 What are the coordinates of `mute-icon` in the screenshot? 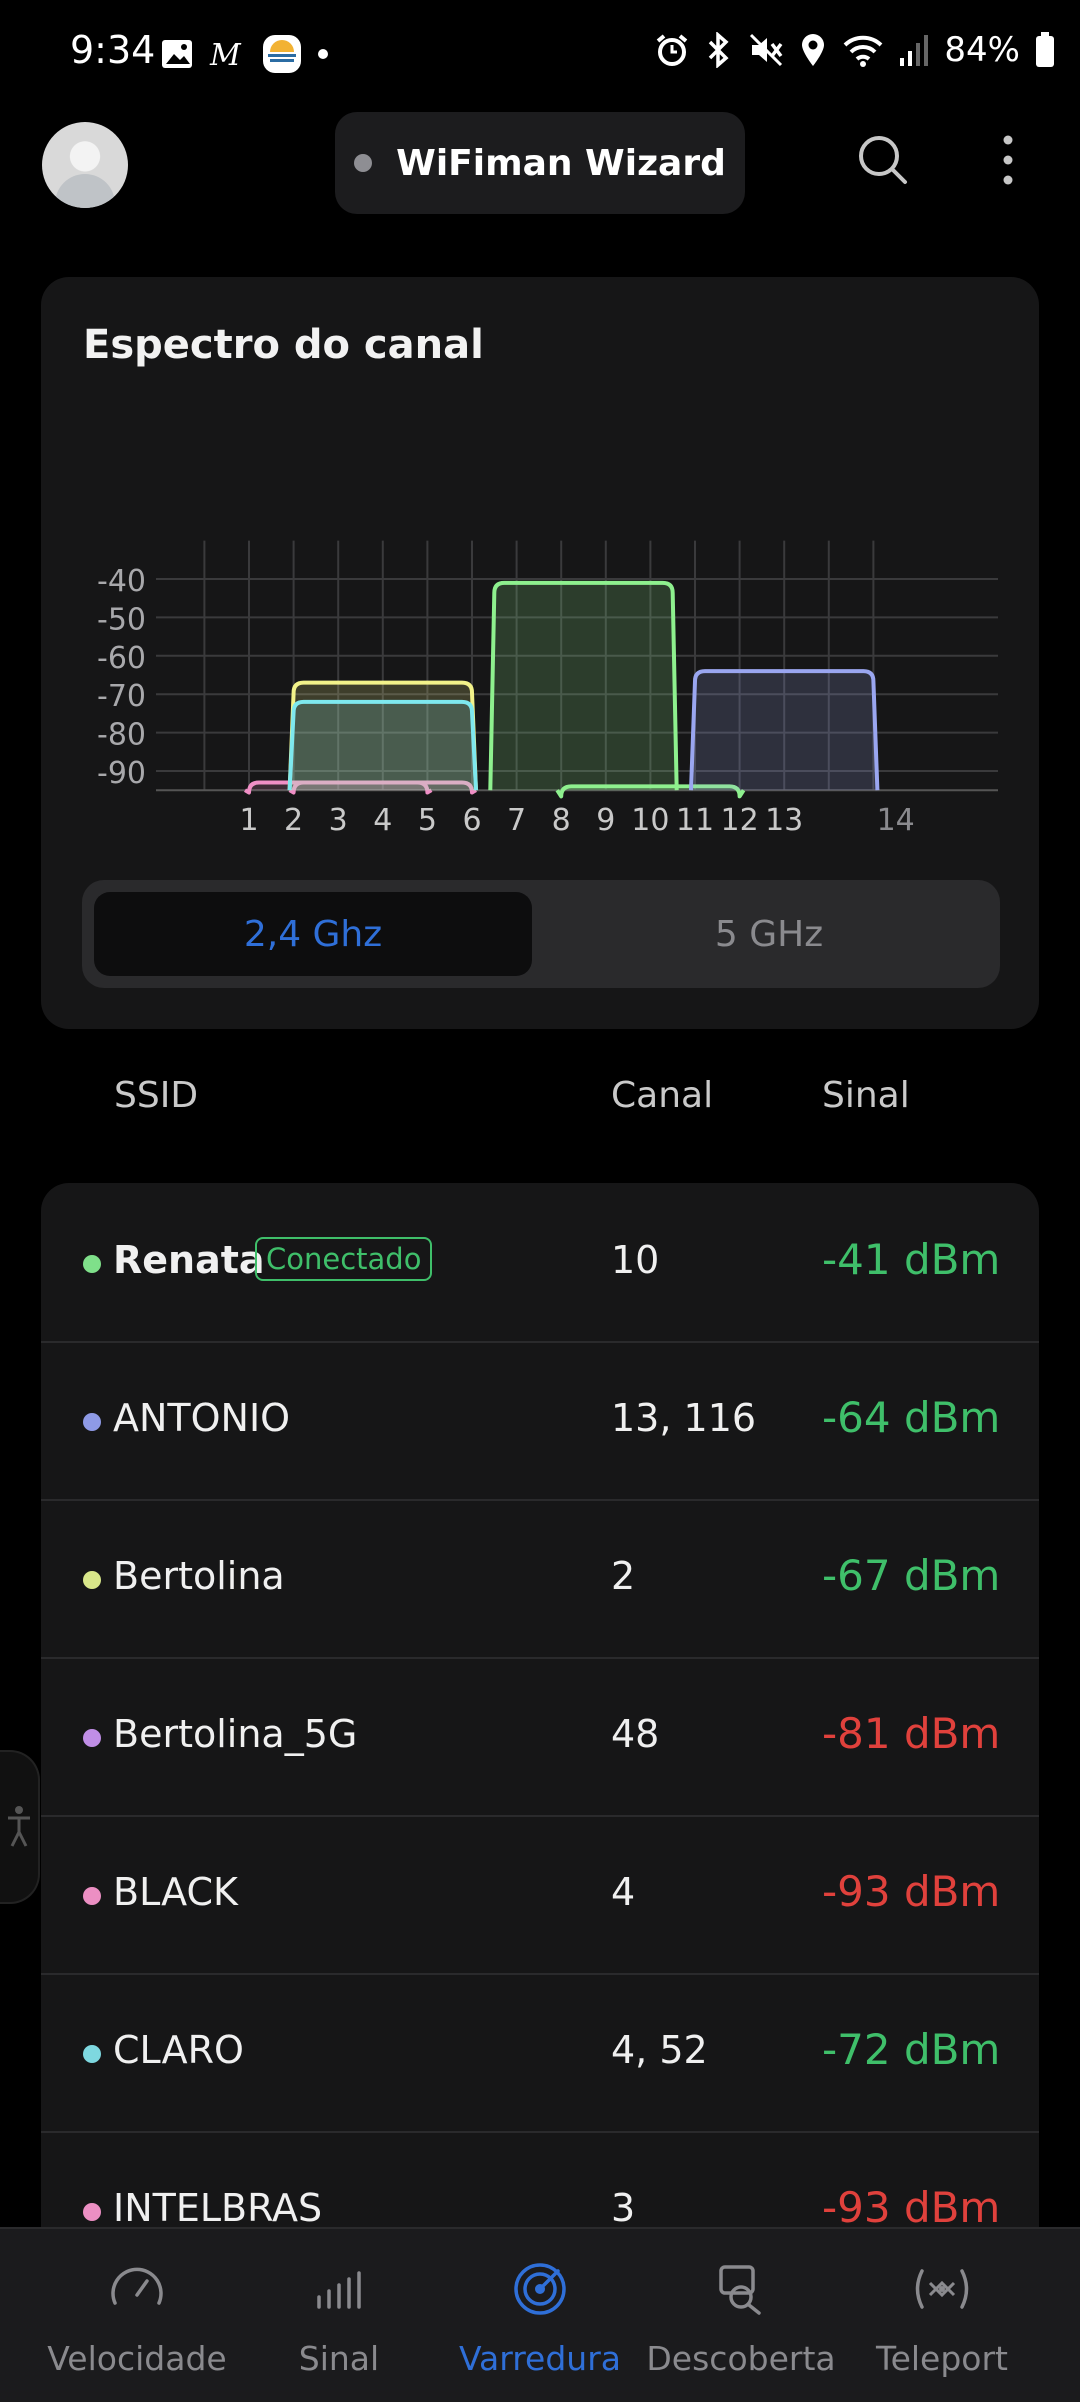 It's located at (766, 50).